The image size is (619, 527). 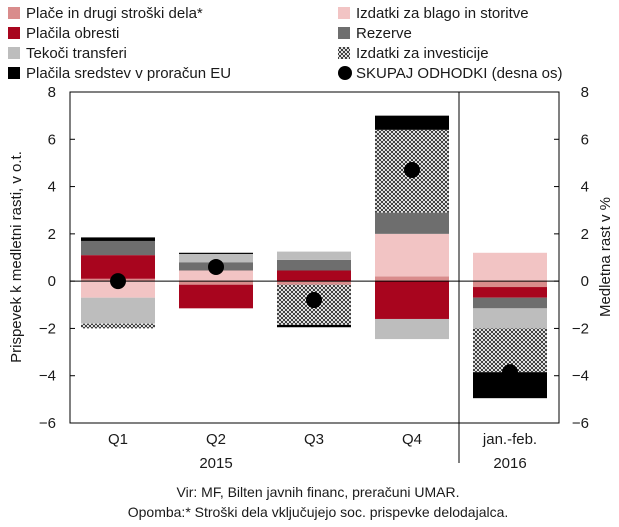 I want to click on x-tick-label: Q4, so click(x=412, y=439).